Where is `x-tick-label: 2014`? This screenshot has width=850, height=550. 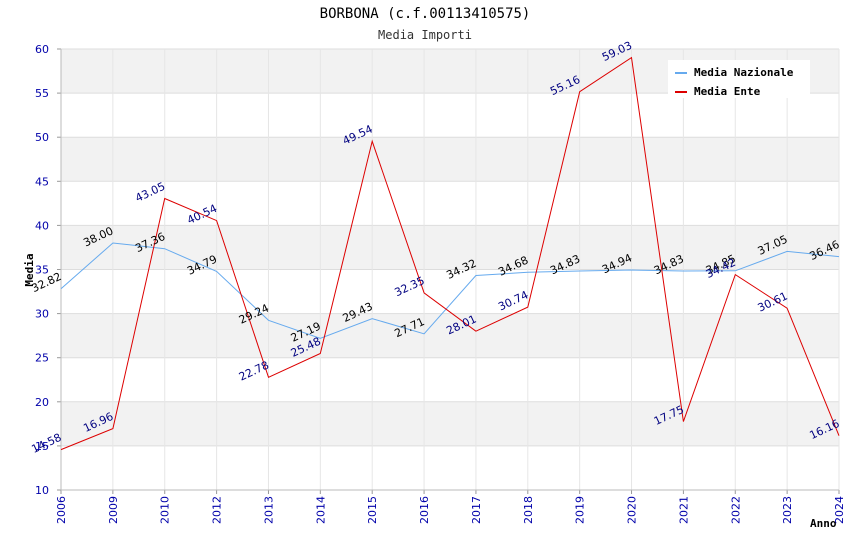 x-tick-label: 2014 is located at coordinates (320, 510).